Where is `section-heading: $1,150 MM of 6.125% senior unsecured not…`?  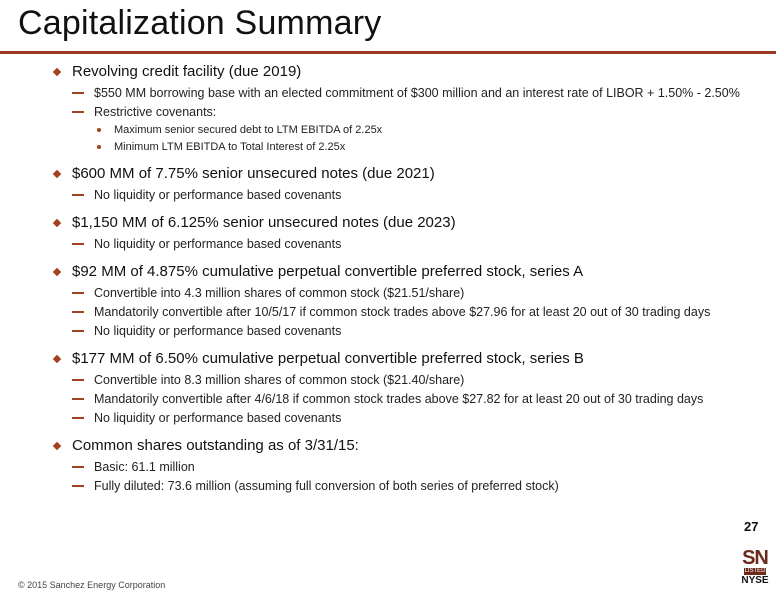
section-heading: $1,150 MM of 6.125% senior unsecured not… is located at coordinates (395, 222).